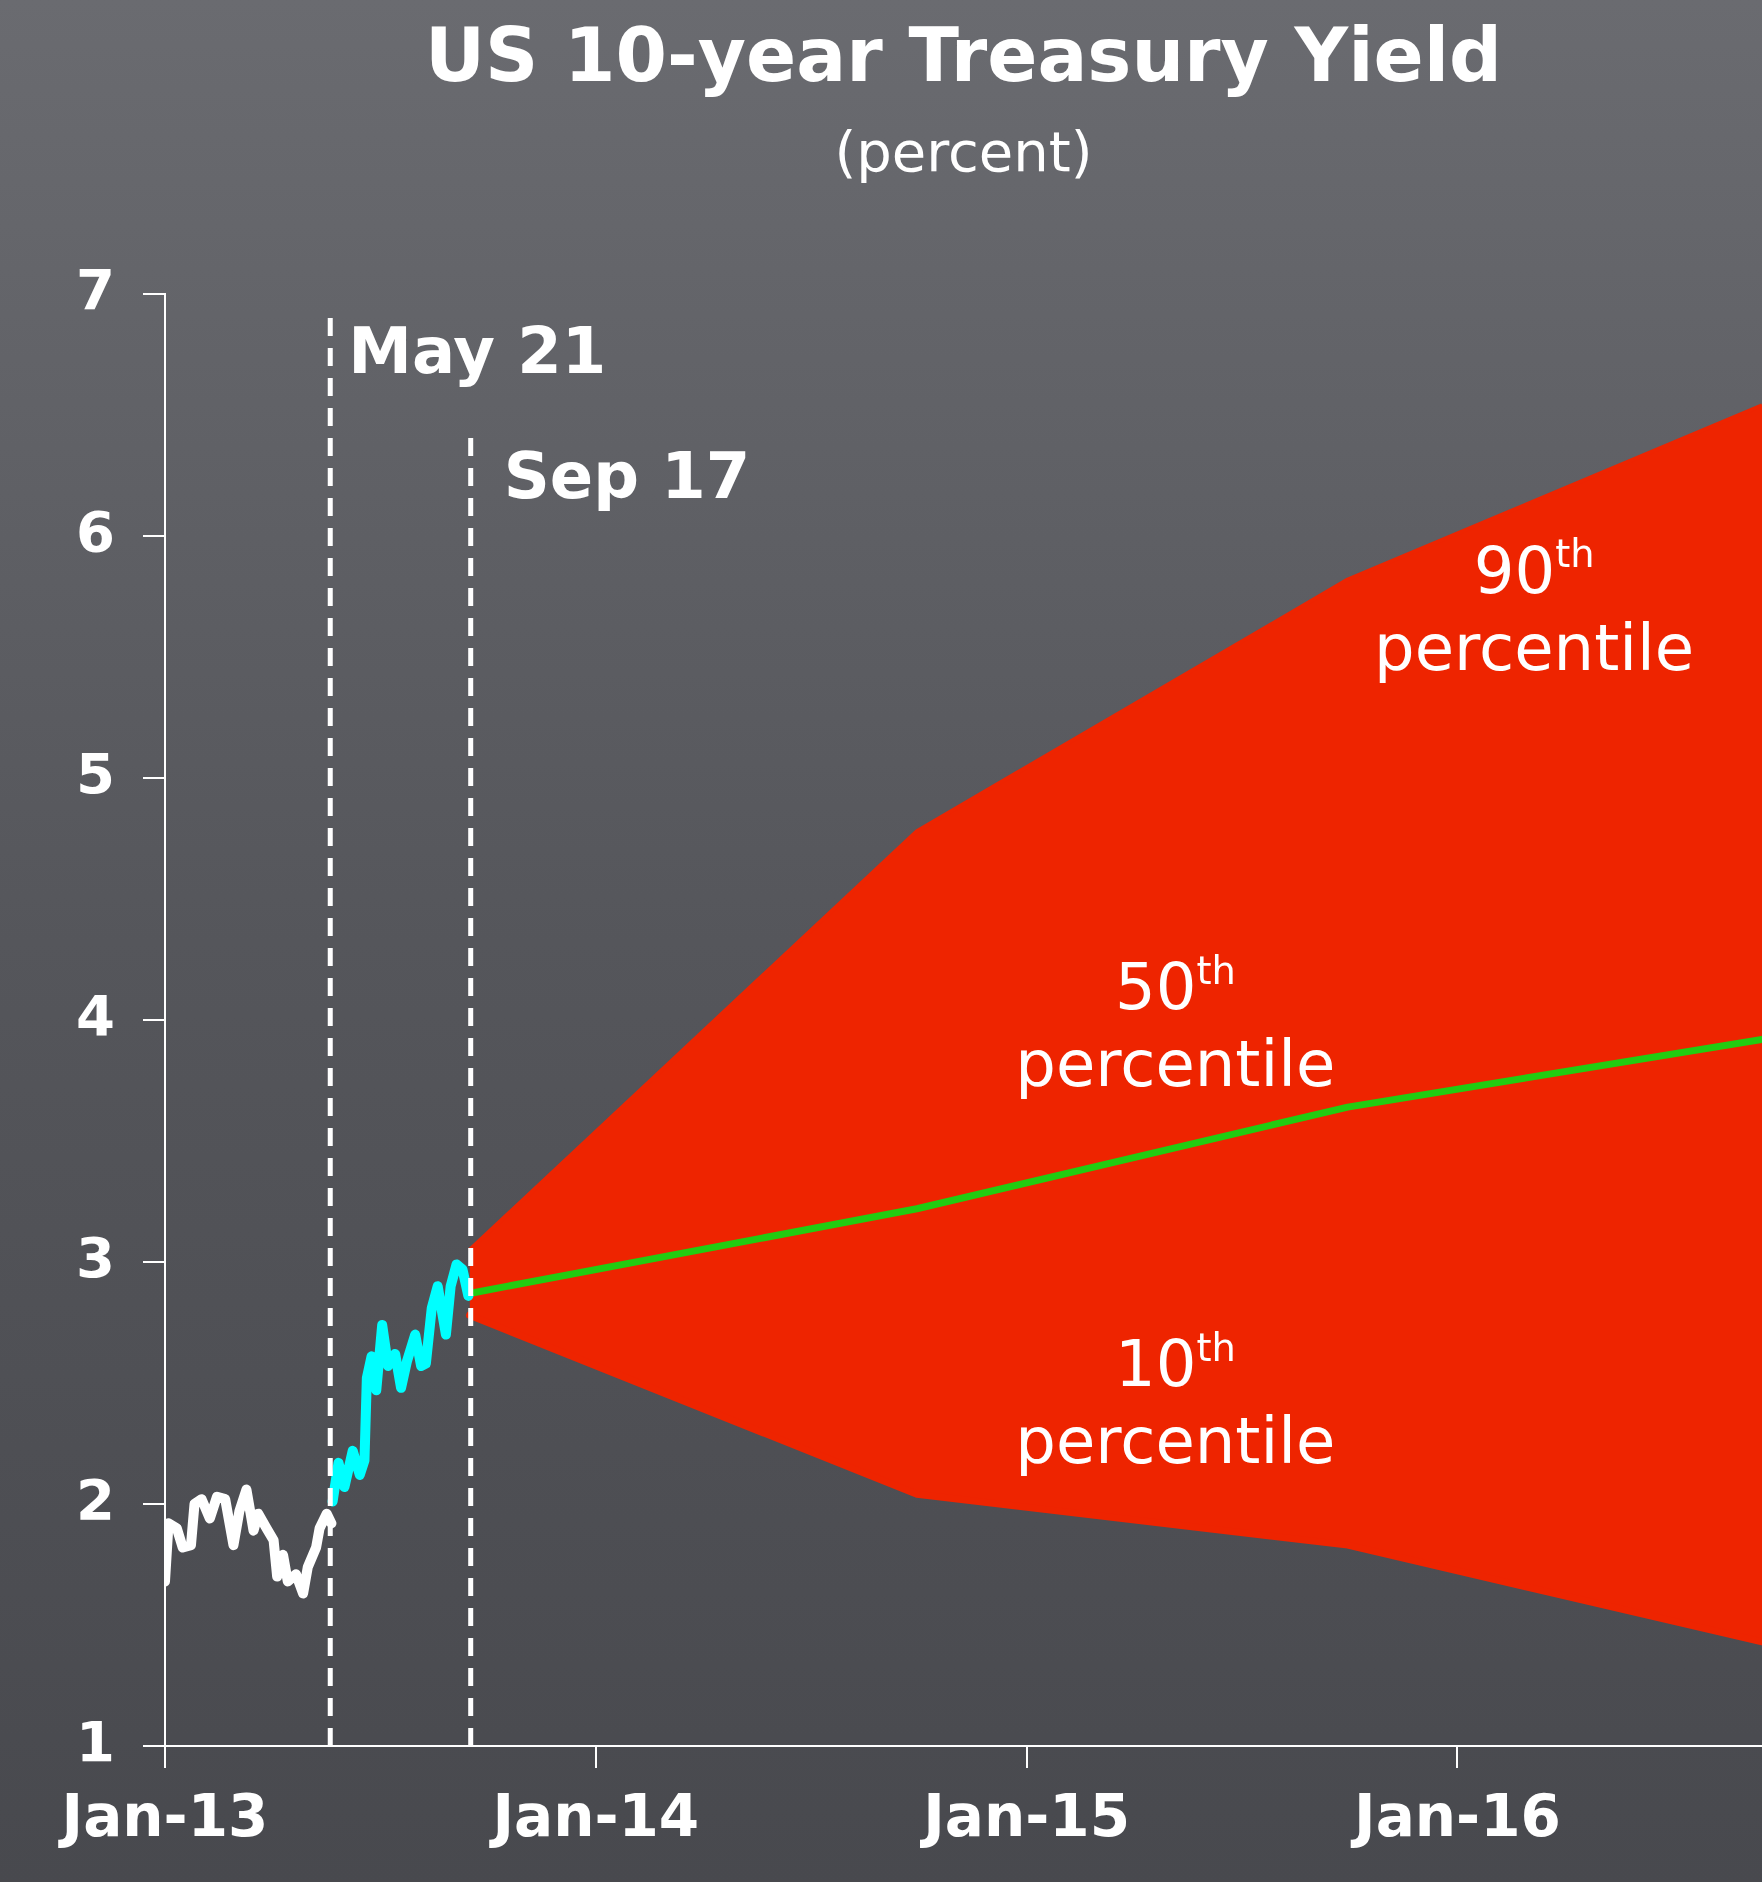 The height and width of the screenshot is (1882, 1762). I want to click on x-tick-label: Jan-15, so click(1025, 1815).